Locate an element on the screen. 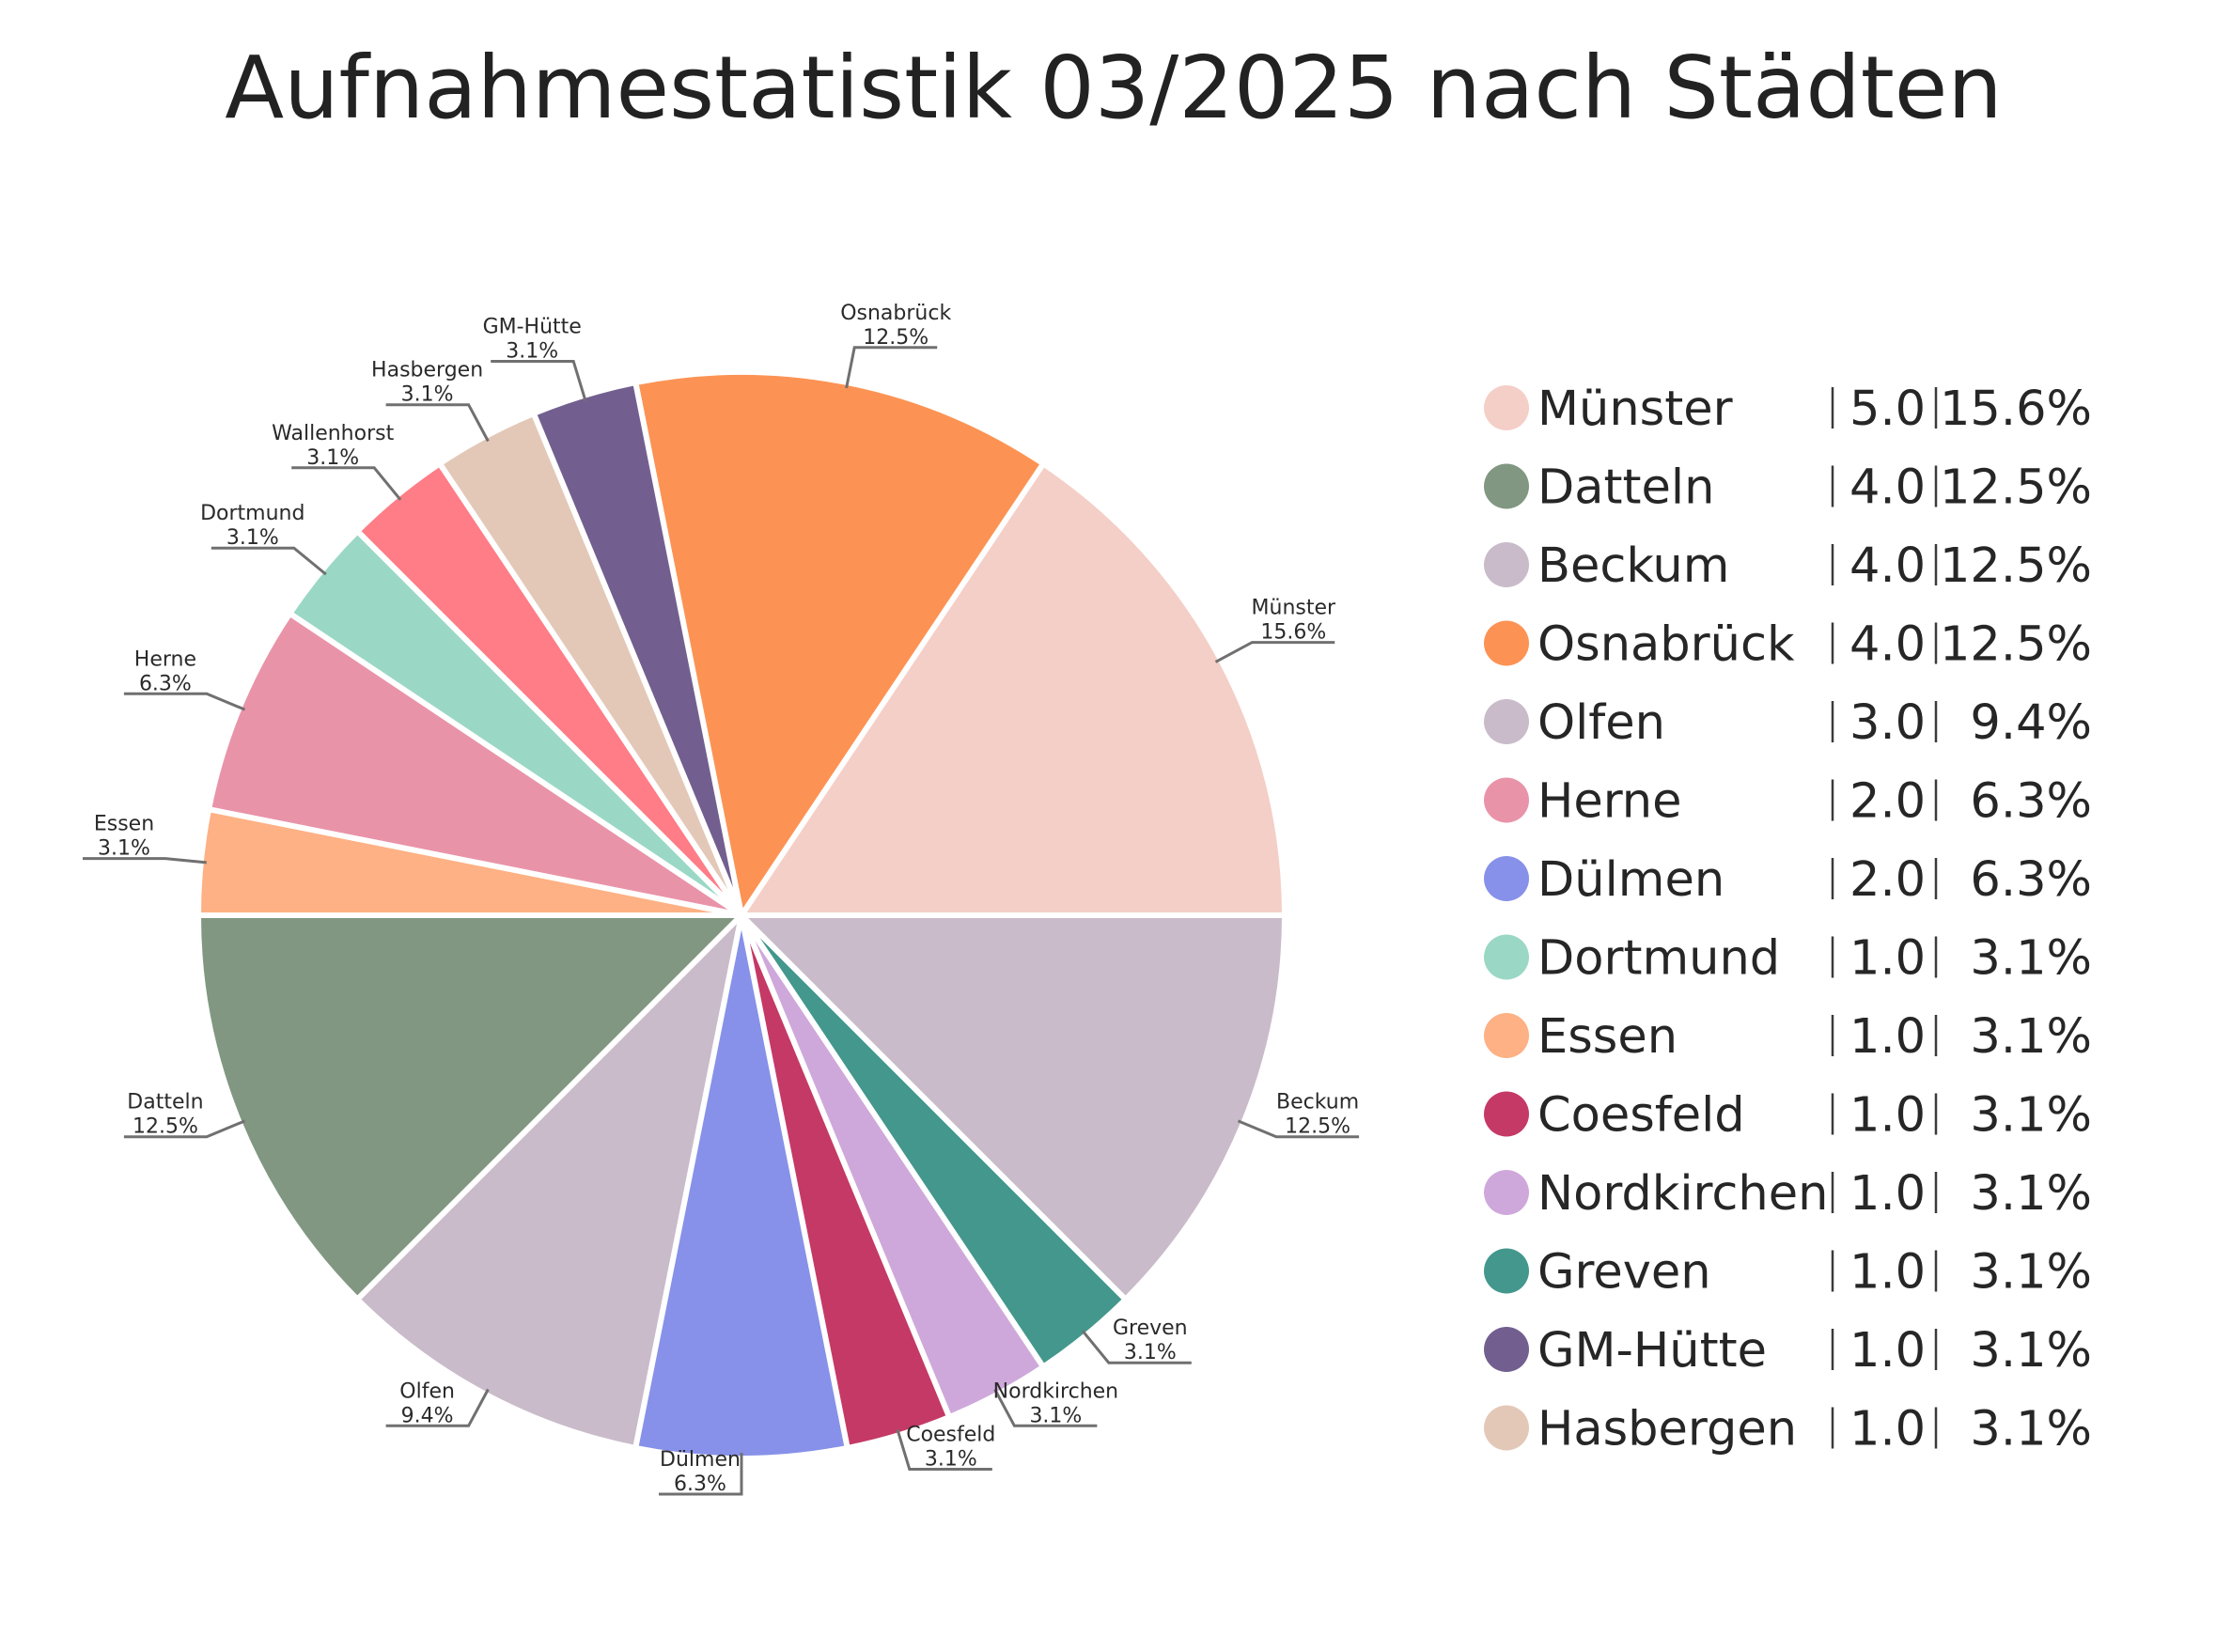  slice-percent-essen: 3.1% is located at coordinates (124, 849).